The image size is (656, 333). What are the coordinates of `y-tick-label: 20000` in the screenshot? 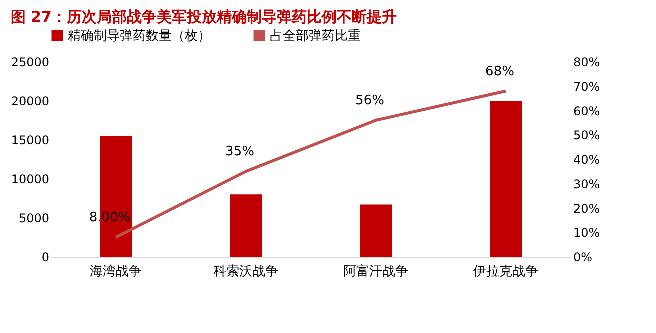 It's located at (30, 101).